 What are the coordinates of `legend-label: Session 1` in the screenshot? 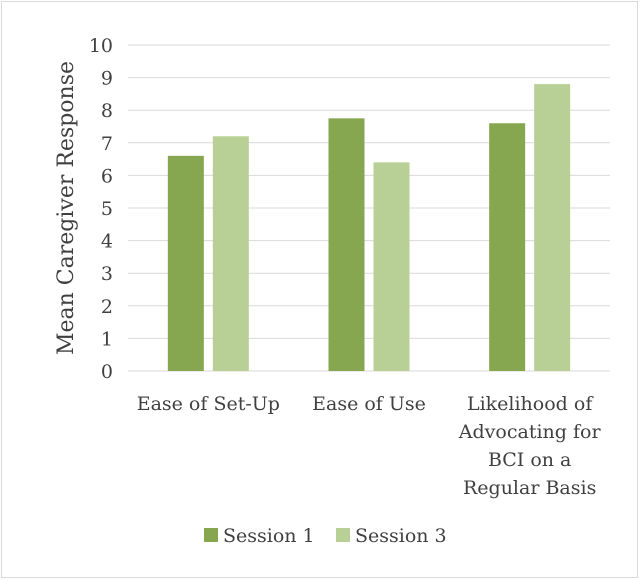 It's located at (269, 536).